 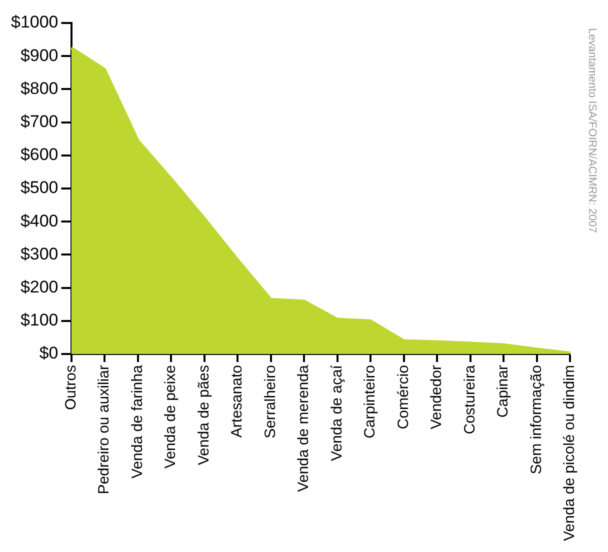 I want to click on y-tick-label: $900, so click(x=39, y=55).